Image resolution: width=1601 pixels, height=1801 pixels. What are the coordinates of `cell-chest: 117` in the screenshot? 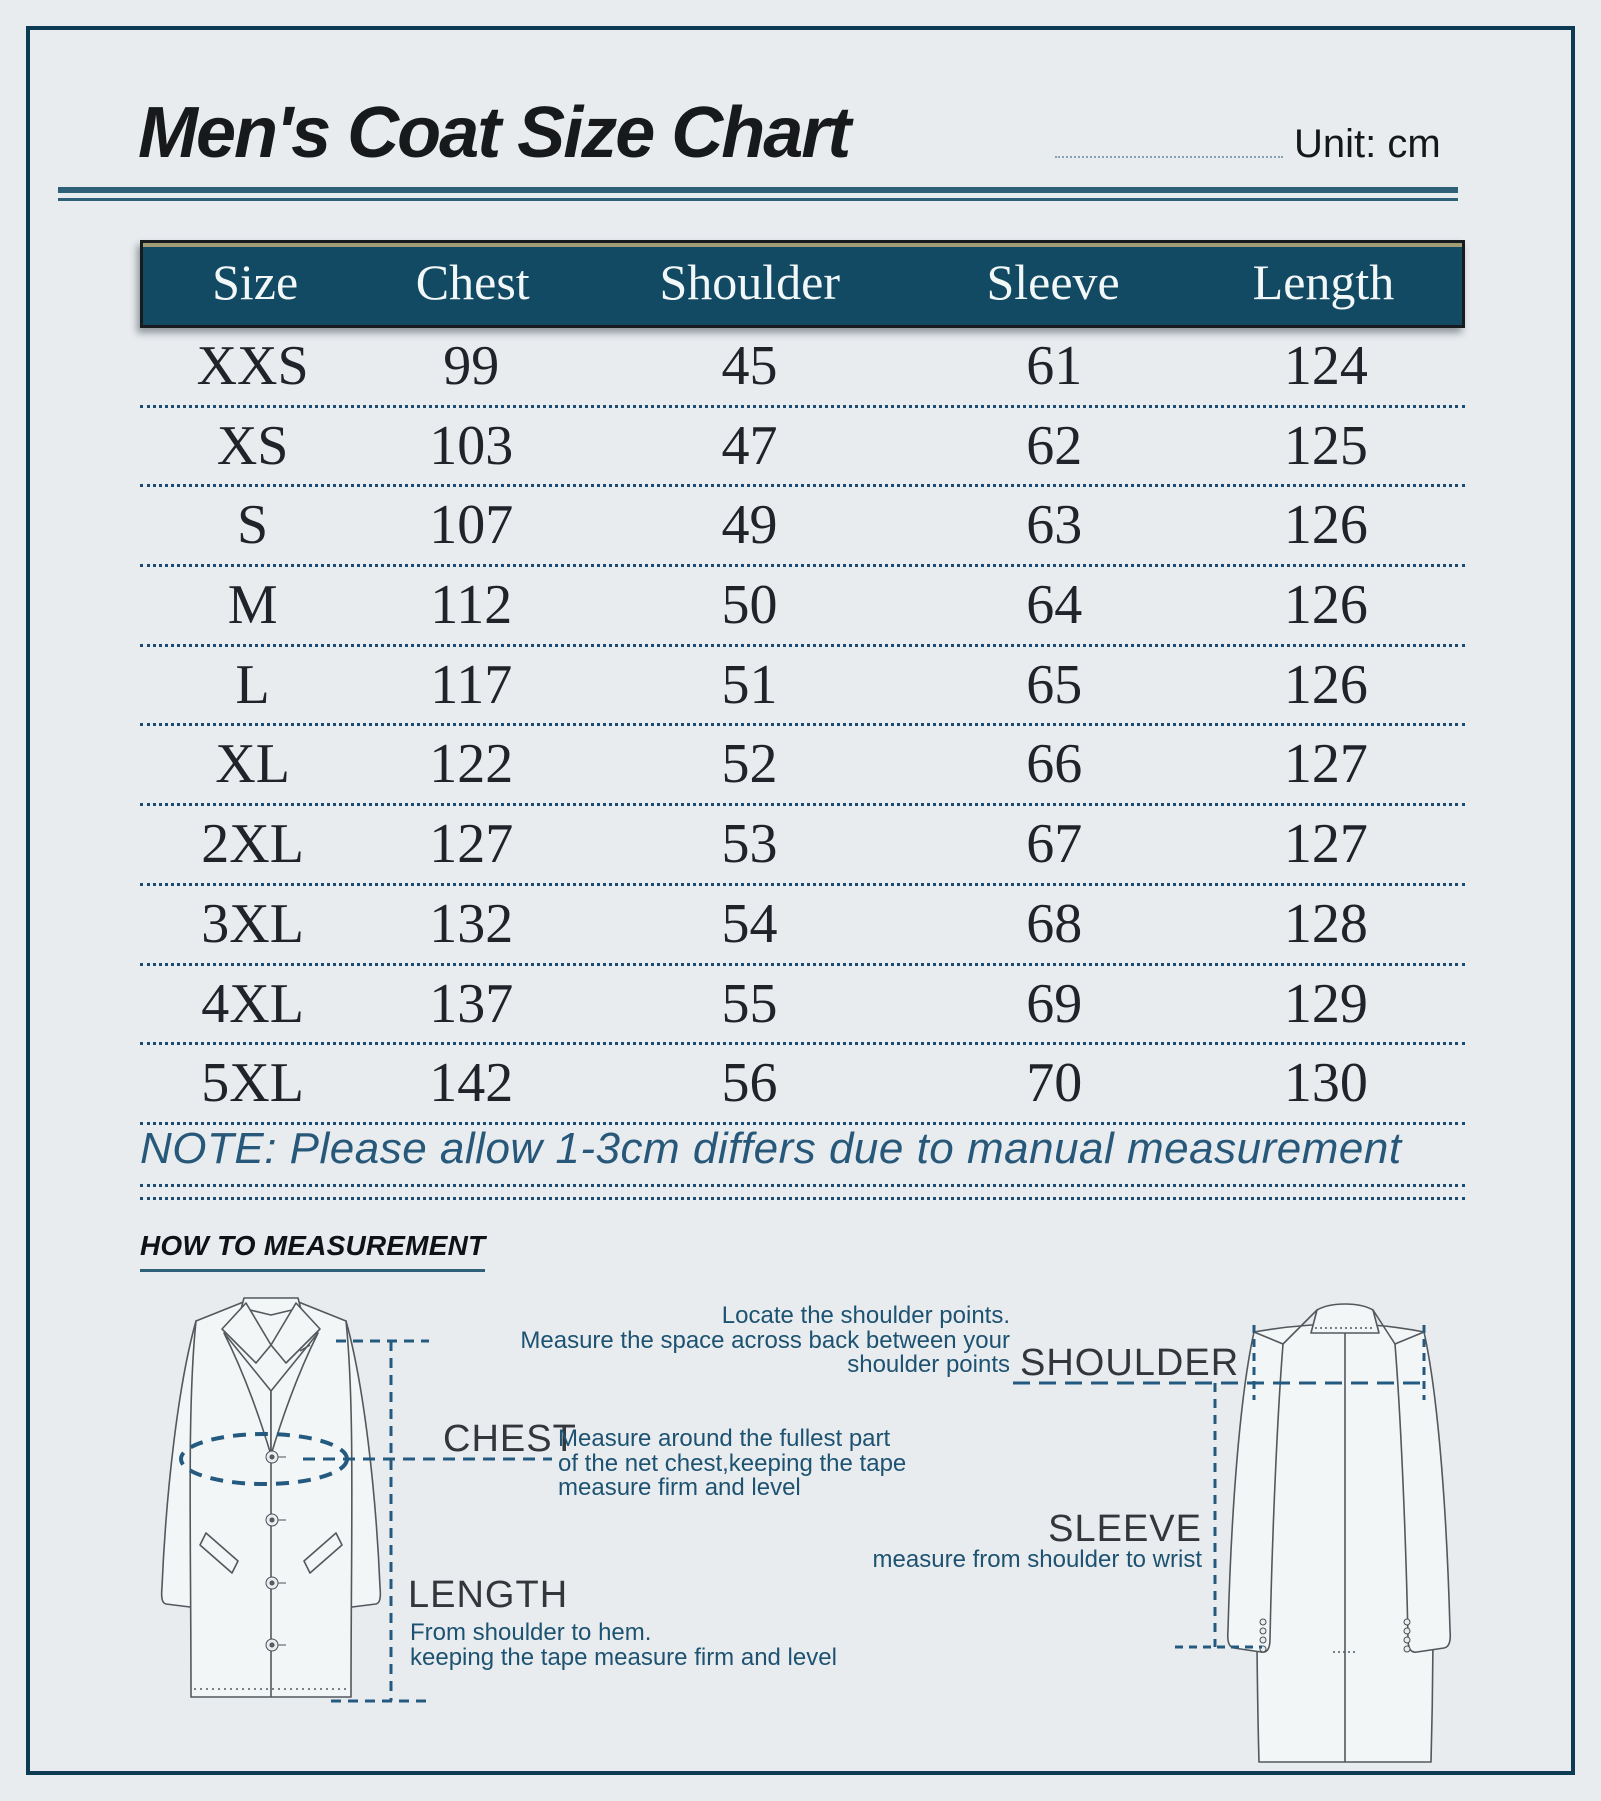 It's located at (471, 684).